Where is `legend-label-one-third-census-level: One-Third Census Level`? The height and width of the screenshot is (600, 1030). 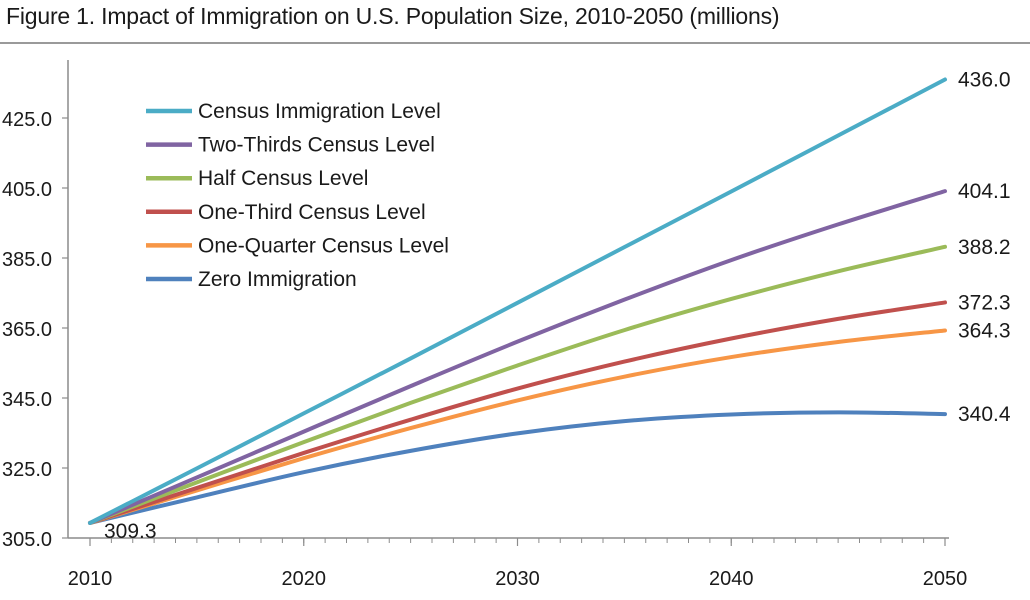
legend-label-one-third-census-level: One-Third Census Level is located at coordinates (312, 212).